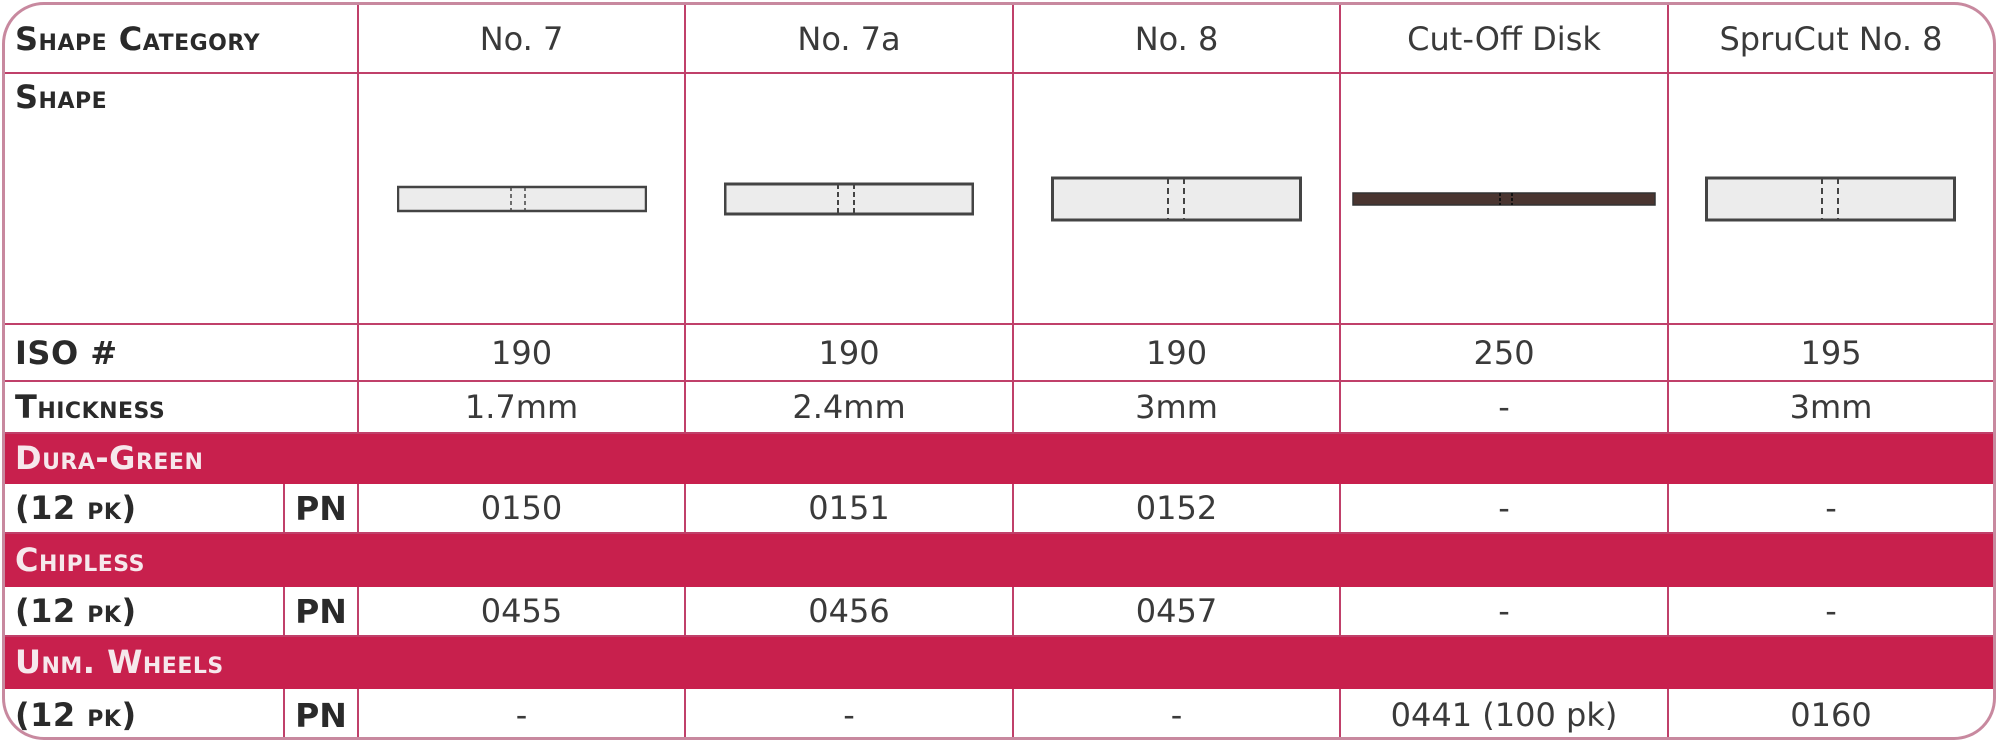 Image resolution: width=2000 pixels, height=750 pixels. What do you see at coordinates (849, 407) in the screenshot?
I see `thickness-value: 2.4mm` at bounding box center [849, 407].